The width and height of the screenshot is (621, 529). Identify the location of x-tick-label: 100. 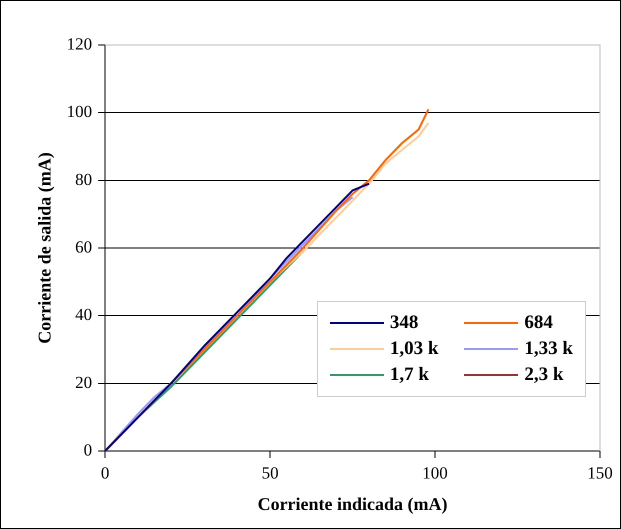
(435, 473).